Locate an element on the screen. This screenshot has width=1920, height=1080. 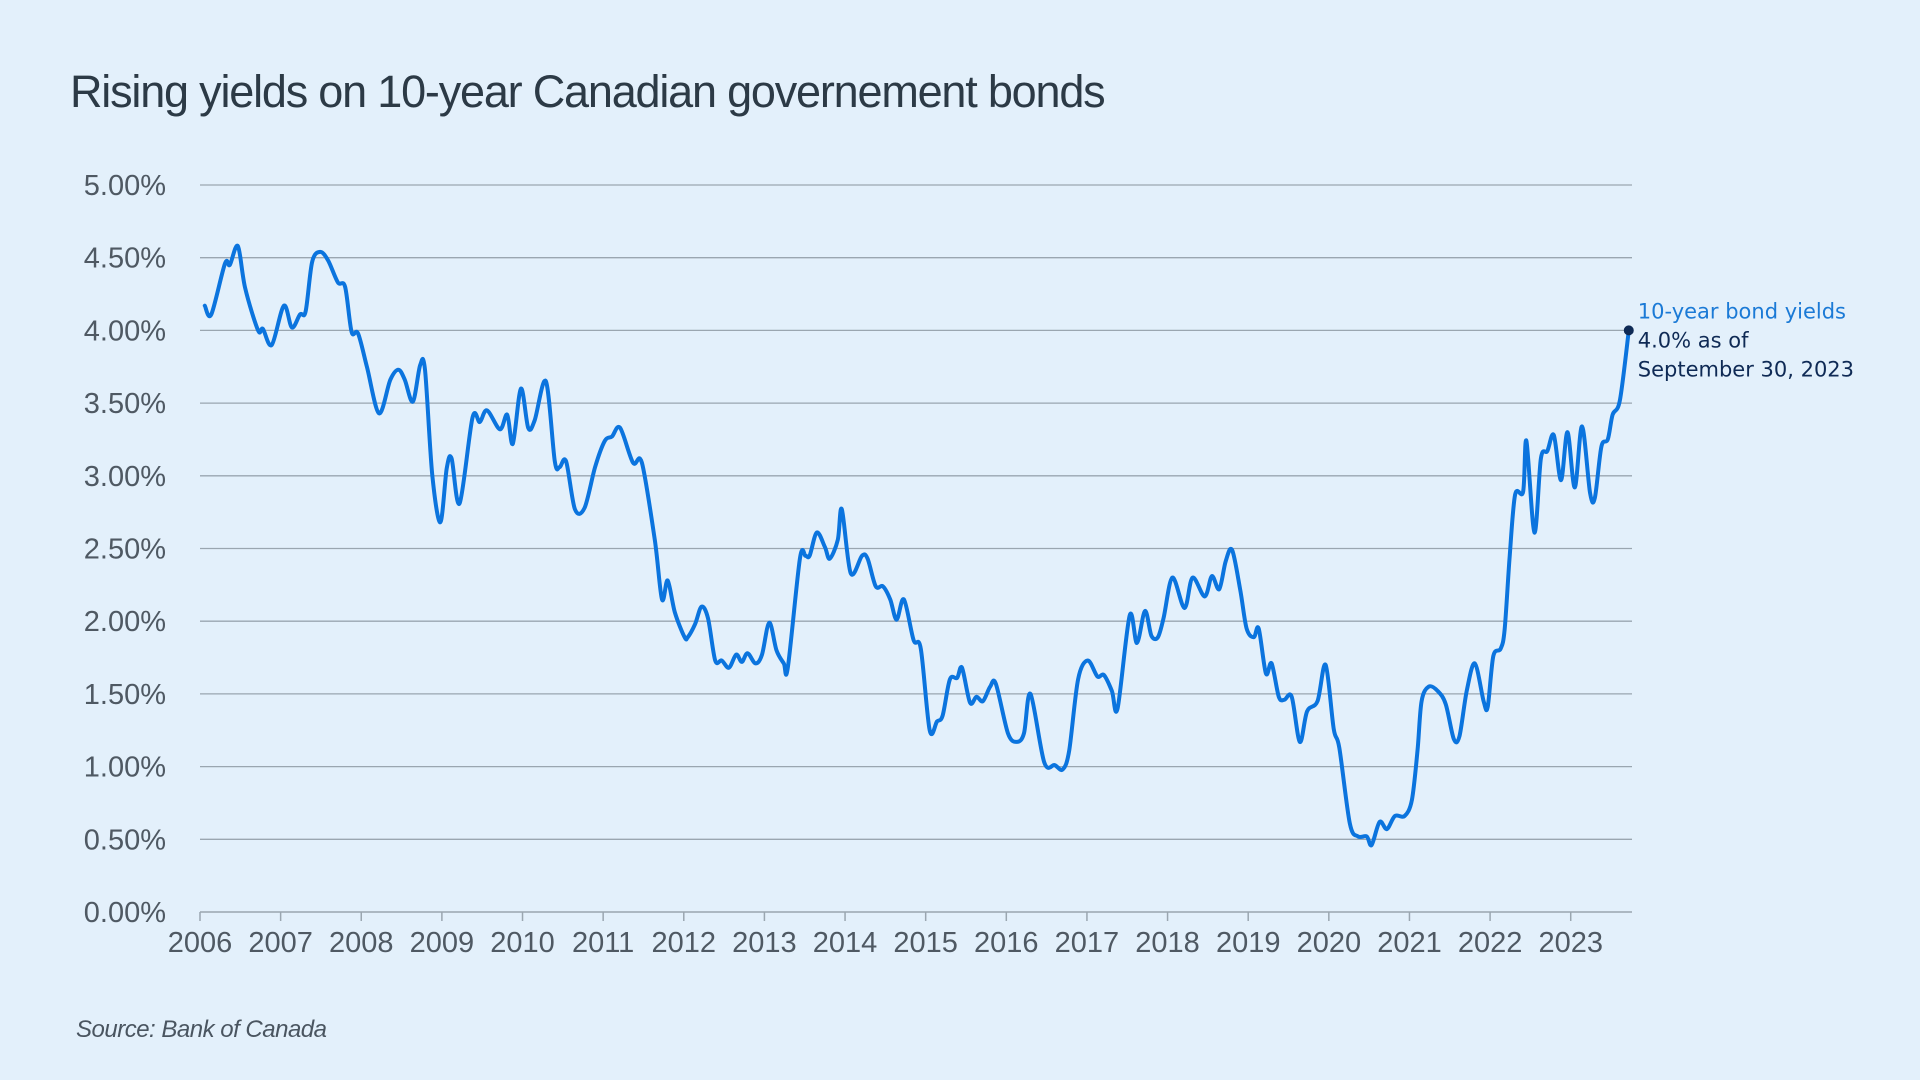
x-tick-label: 2008 is located at coordinates (361, 943).